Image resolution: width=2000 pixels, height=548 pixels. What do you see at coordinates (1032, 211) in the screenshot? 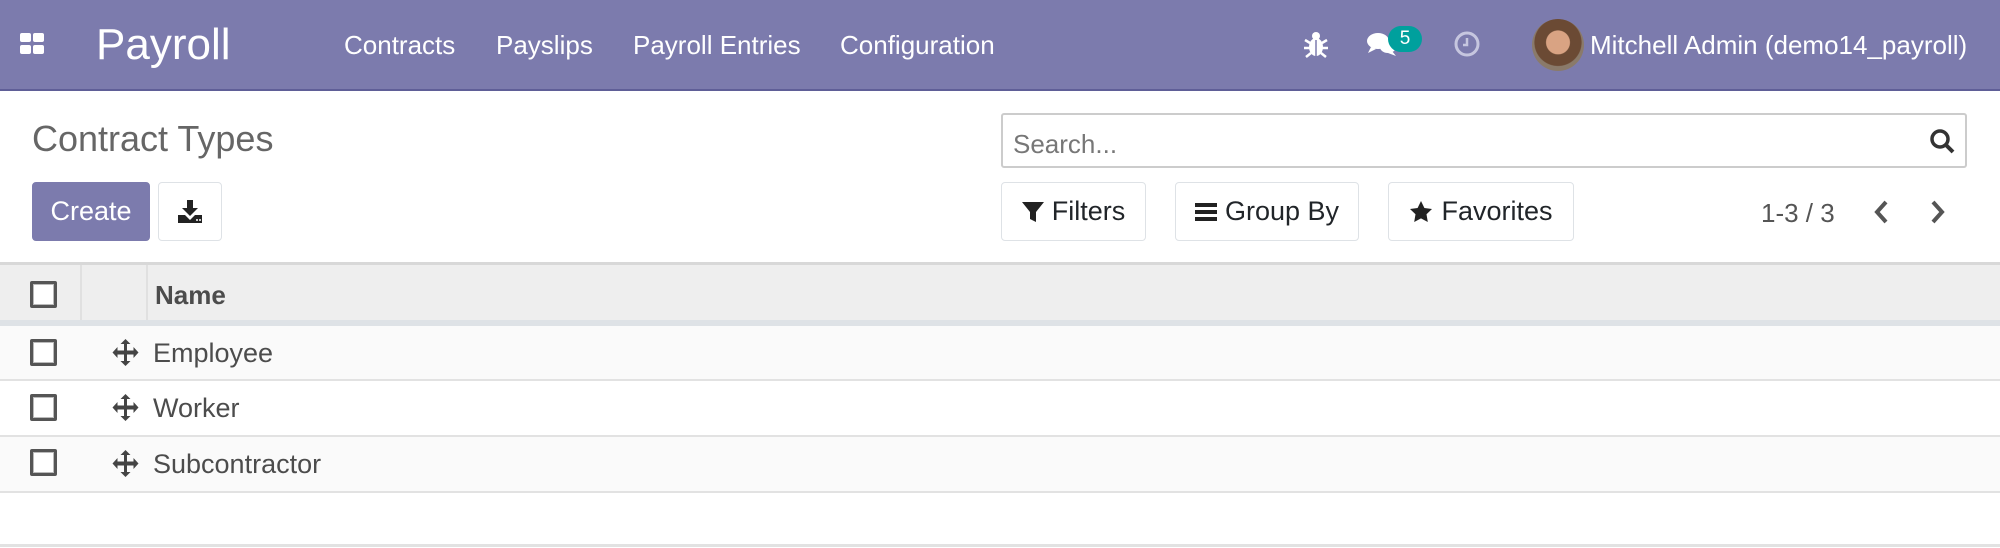
I see `filter-icon` at bounding box center [1032, 211].